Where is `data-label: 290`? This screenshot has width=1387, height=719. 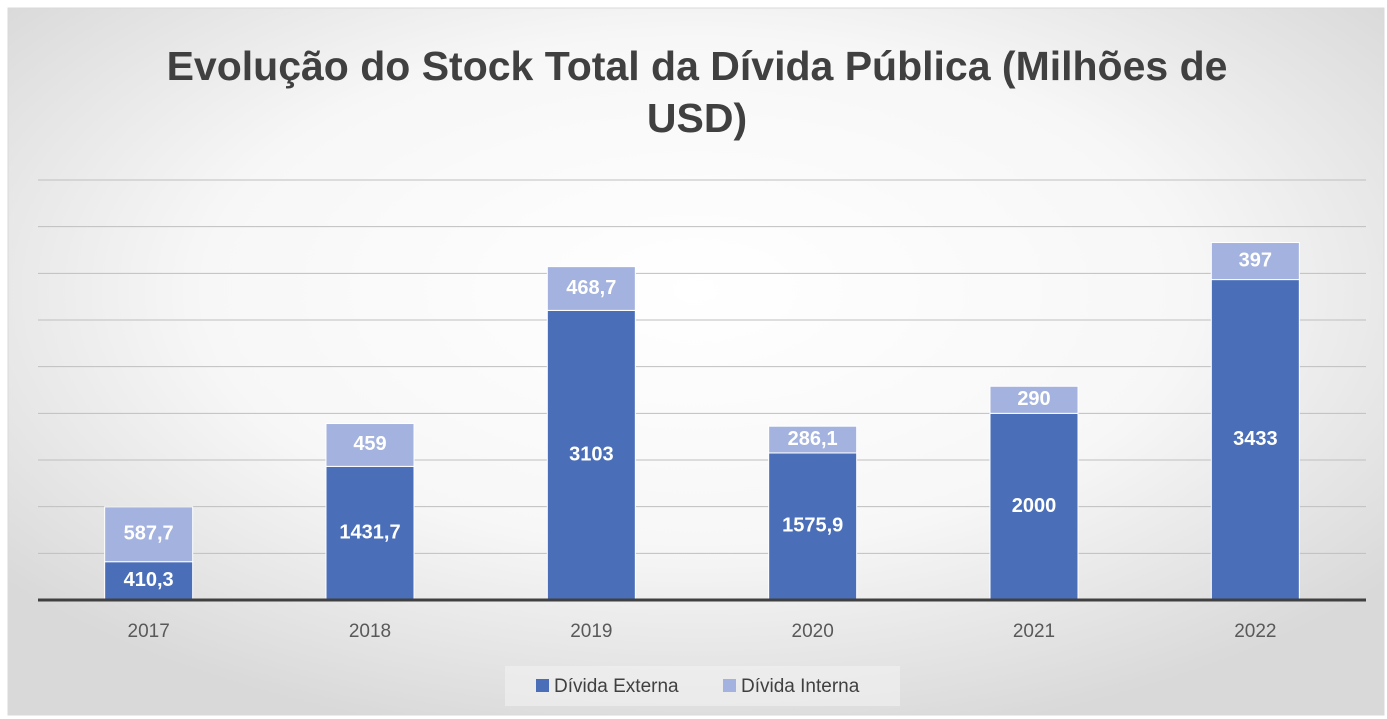
data-label: 290 is located at coordinates (1033, 399).